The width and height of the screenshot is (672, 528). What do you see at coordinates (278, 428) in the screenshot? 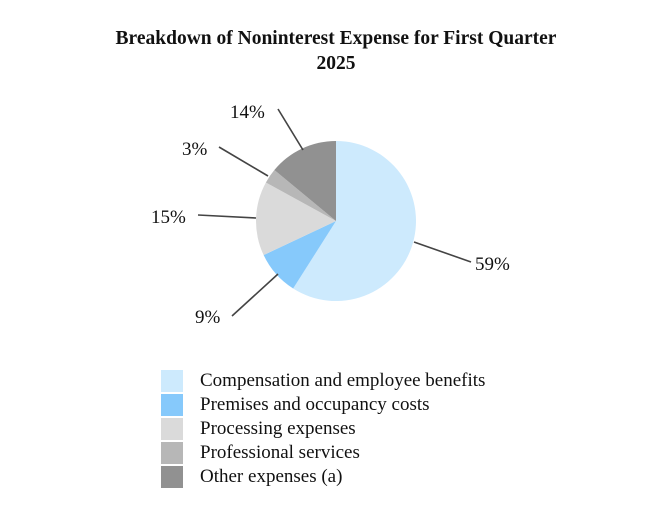
I see `legend-label-2: Processing expenses` at bounding box center [278, 428].